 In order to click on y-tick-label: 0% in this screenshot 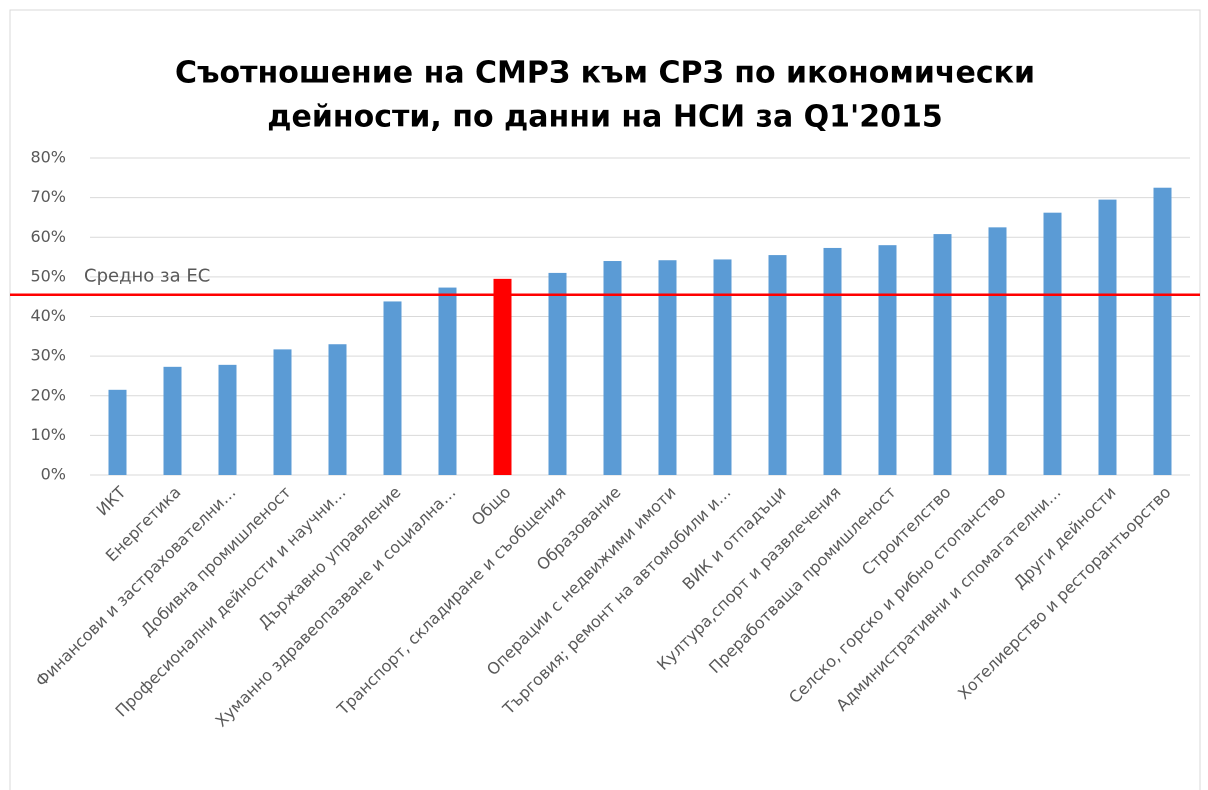, I will do `click(53, 474)`.